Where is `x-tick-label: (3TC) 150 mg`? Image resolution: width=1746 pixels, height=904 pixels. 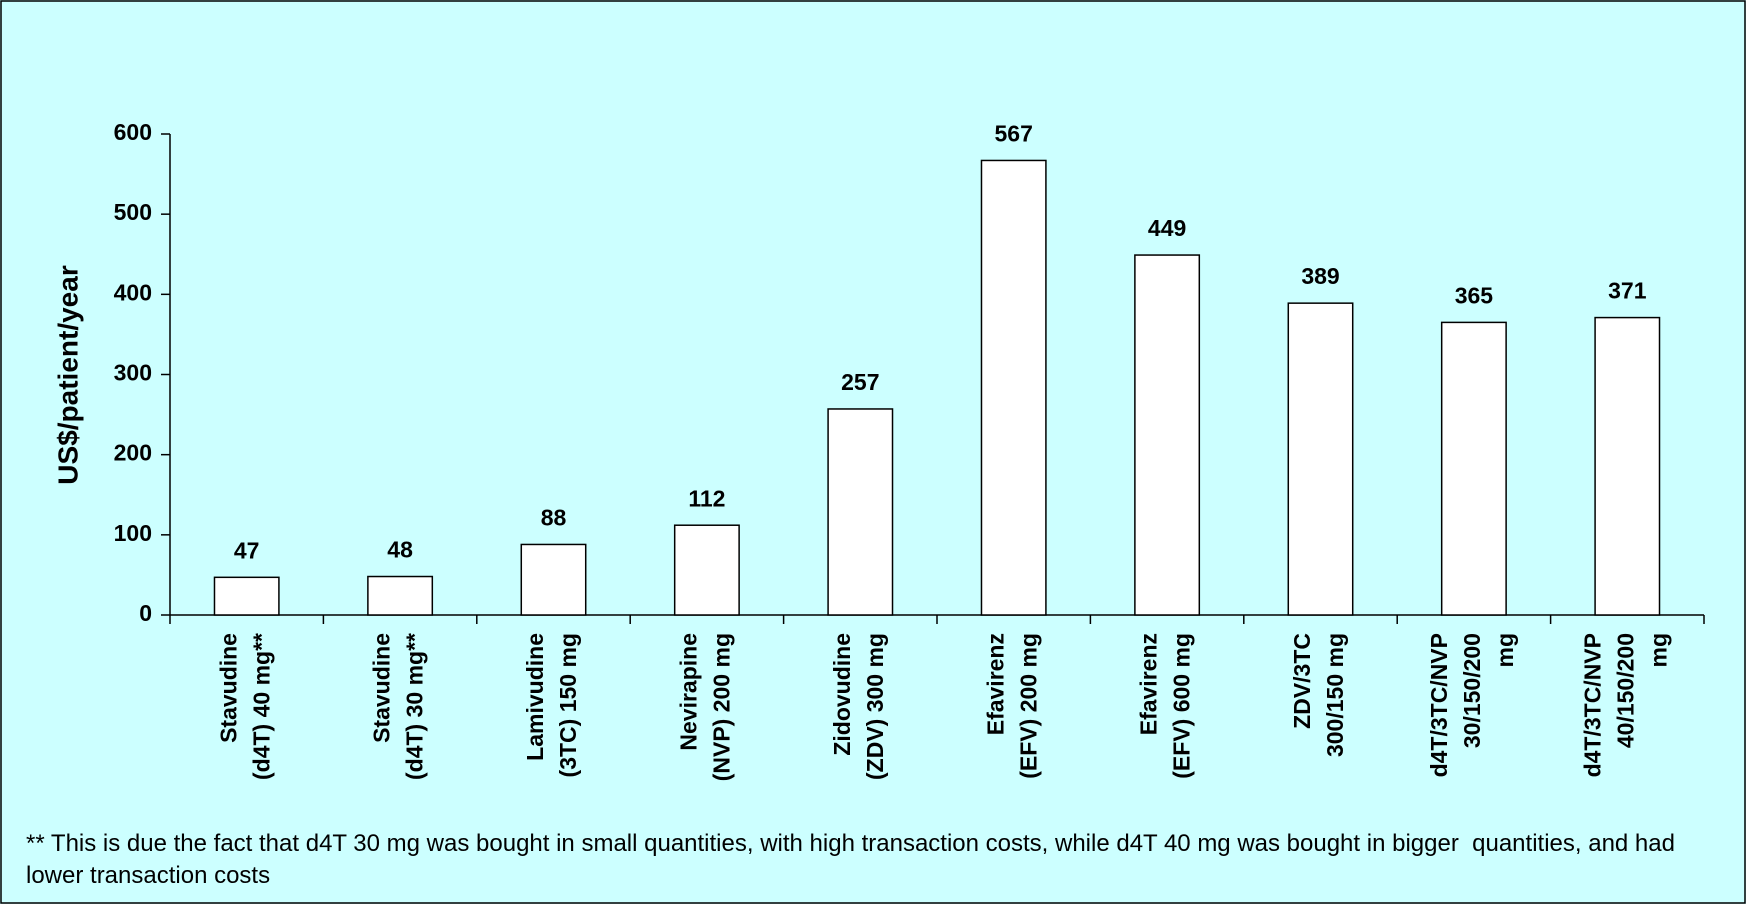 x-tick-label: (3TC) 150 mg is located at coordinates (568, 705).